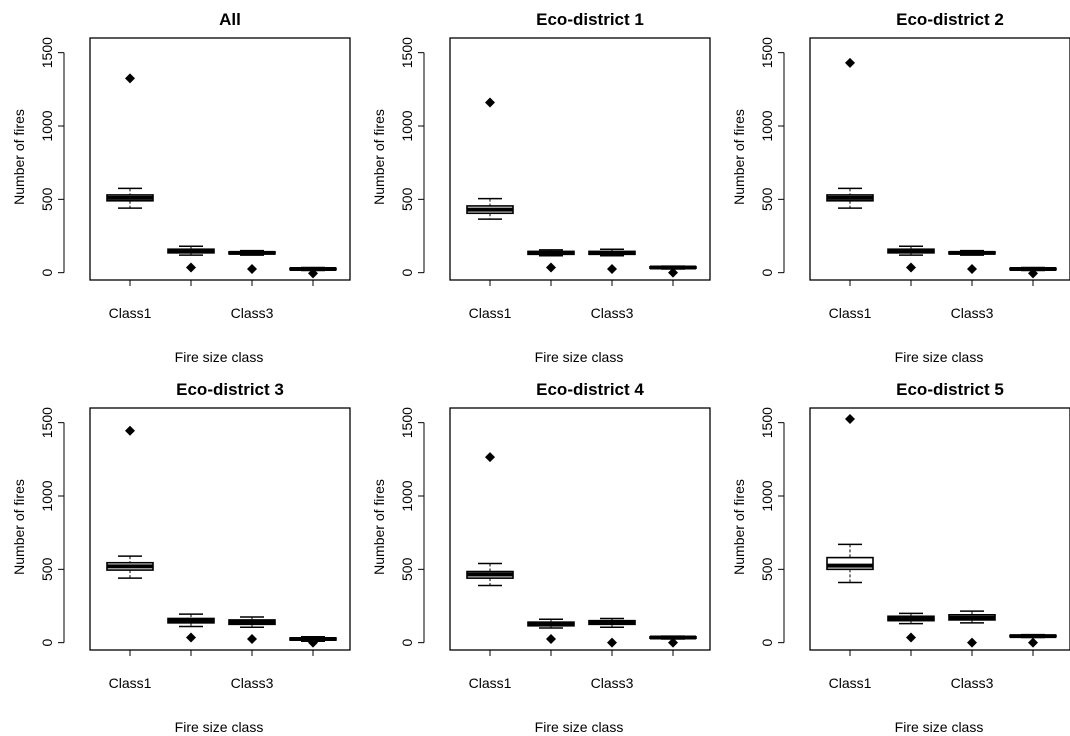  What do you see at coordinates (230, 389) in the screenshot?
I see `panel-title: Eco-district 3` at bounding box center [230, 389].